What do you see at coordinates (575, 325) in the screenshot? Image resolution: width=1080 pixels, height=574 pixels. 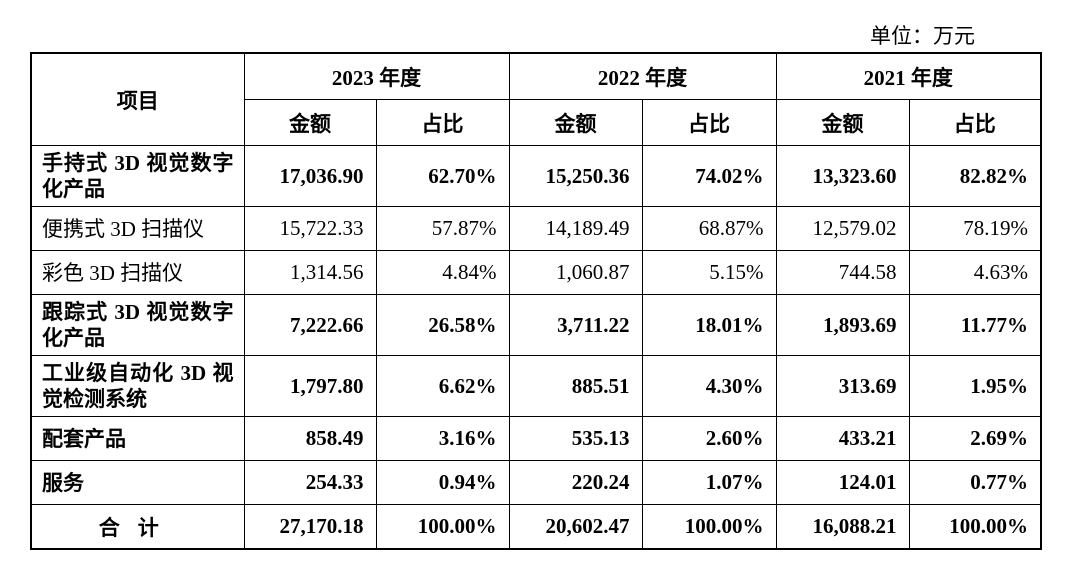 I see `cell: 3,711.22` at bounding box center [575, 325].